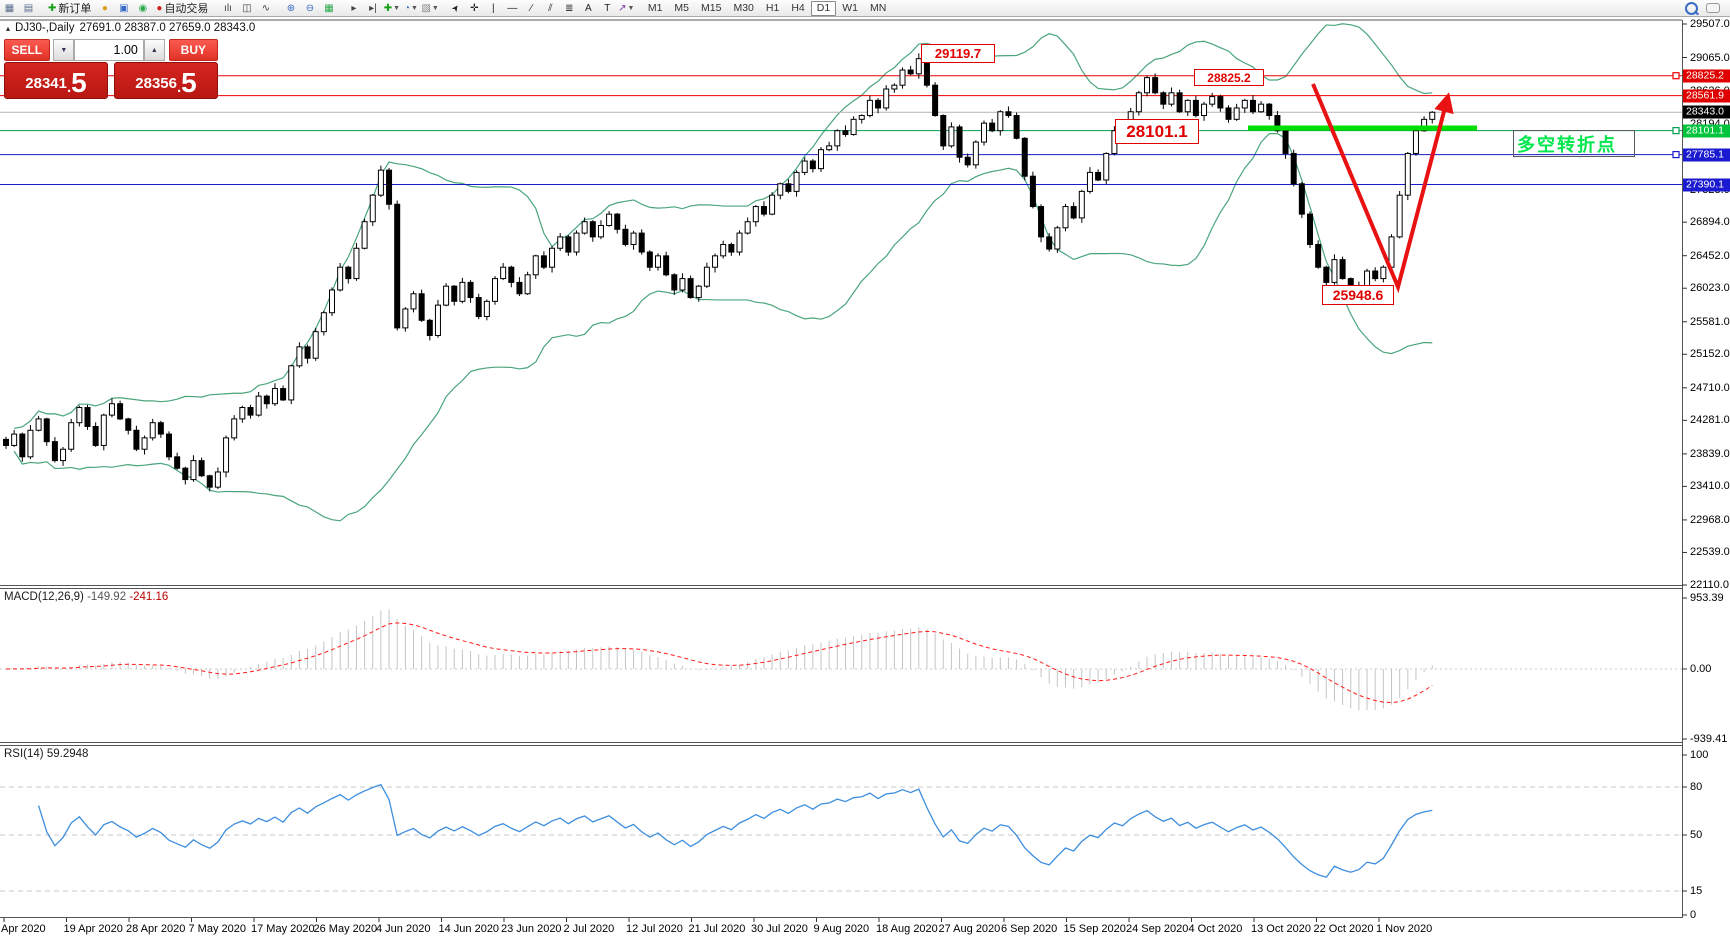  I want to click on candlestick-chart-icon: ◫, so click(247, 8).